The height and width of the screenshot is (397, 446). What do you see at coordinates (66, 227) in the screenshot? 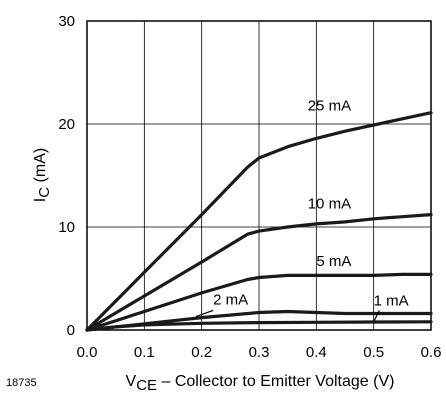
I see `y-tick-label: 10` at bounding box center [66, 227].